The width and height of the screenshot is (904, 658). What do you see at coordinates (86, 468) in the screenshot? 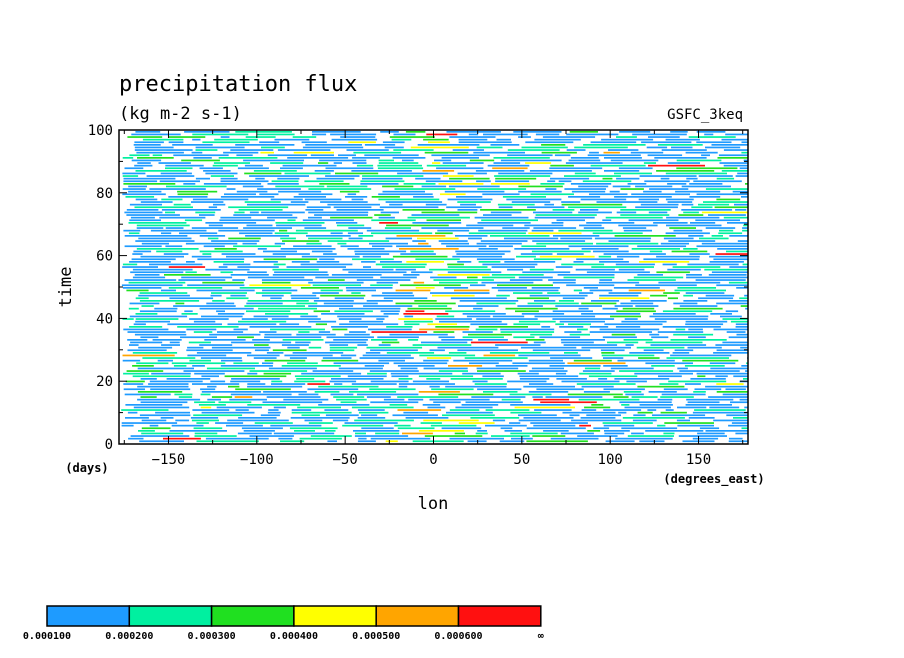
I see `y-axis-units: (days)` at bounding box center [86, 468].